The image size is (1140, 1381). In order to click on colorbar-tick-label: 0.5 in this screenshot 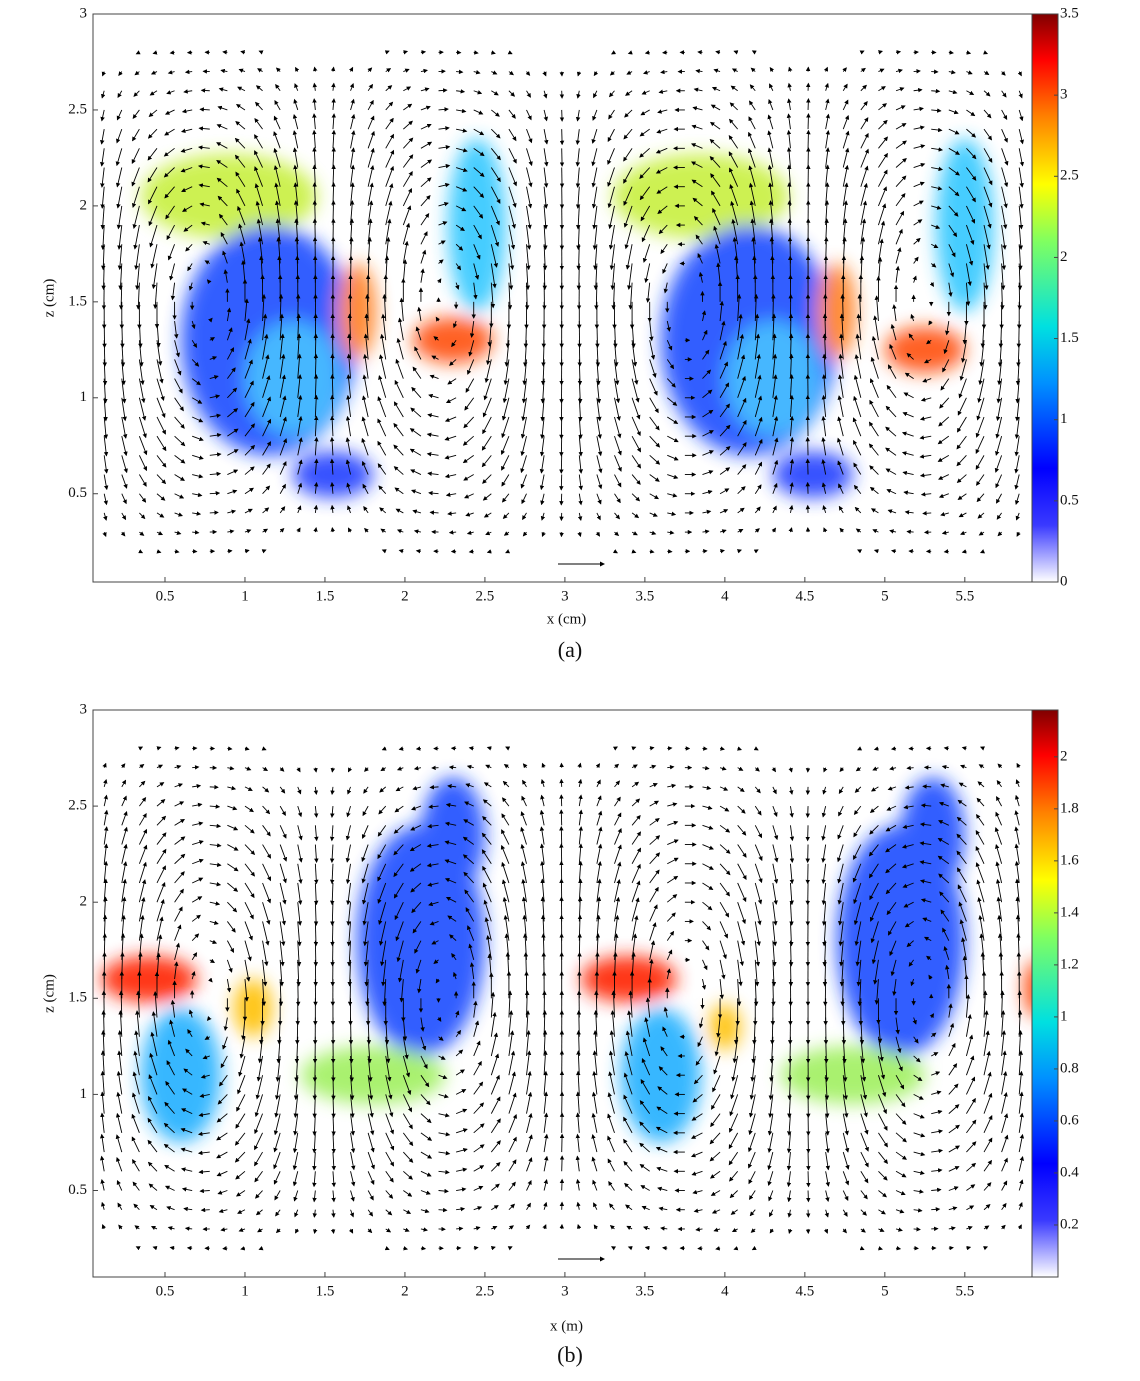, I will do `click(1069, 500)`.